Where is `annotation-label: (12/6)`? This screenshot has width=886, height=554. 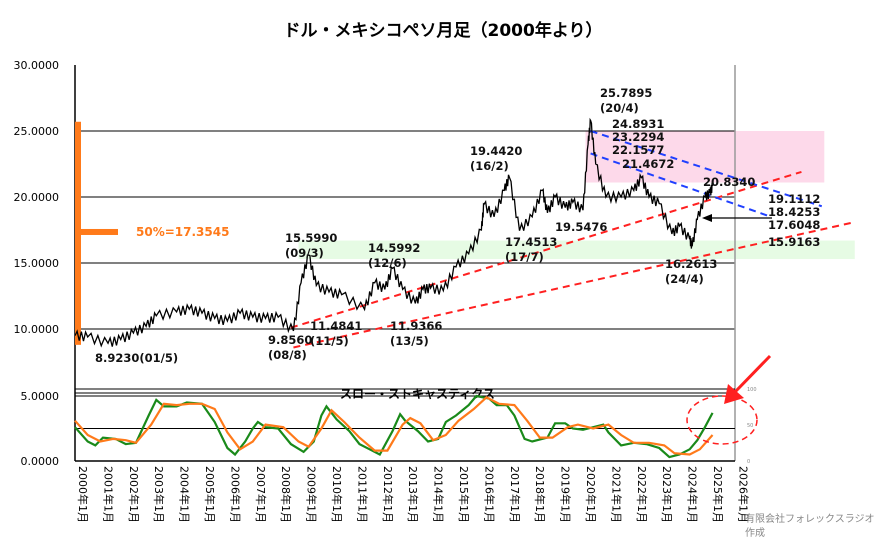
annotation-label: (12/6) is located at coordinates (387, 263).